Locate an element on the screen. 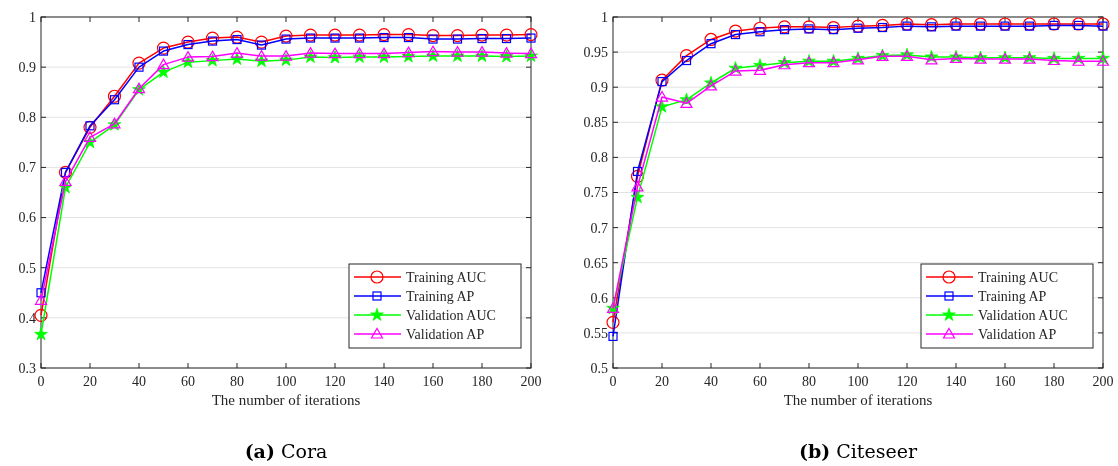  text: (a) Cora is located at coordinates (286, 451).